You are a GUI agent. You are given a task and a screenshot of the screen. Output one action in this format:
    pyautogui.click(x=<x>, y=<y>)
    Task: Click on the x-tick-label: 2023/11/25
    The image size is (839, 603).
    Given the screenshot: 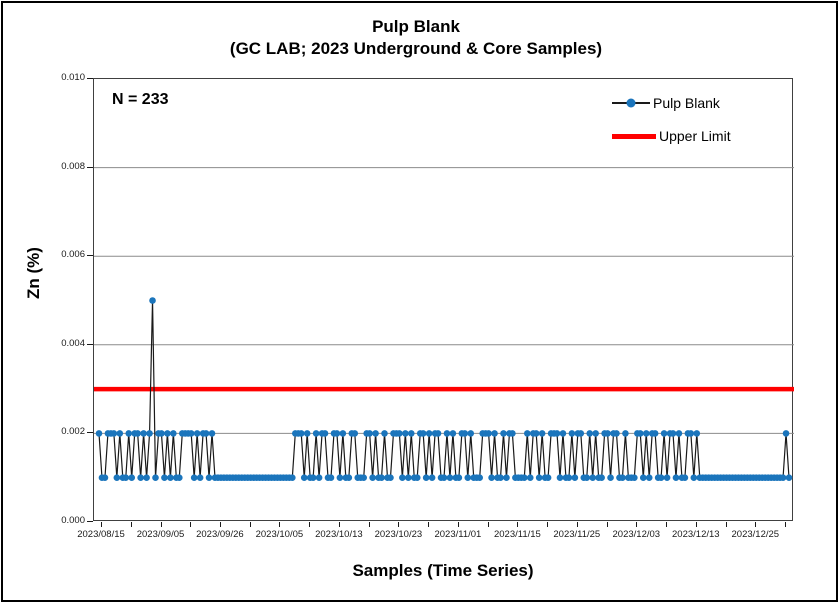 What is the action you would take?
    pyautogui.click(x=577, y=534)
    